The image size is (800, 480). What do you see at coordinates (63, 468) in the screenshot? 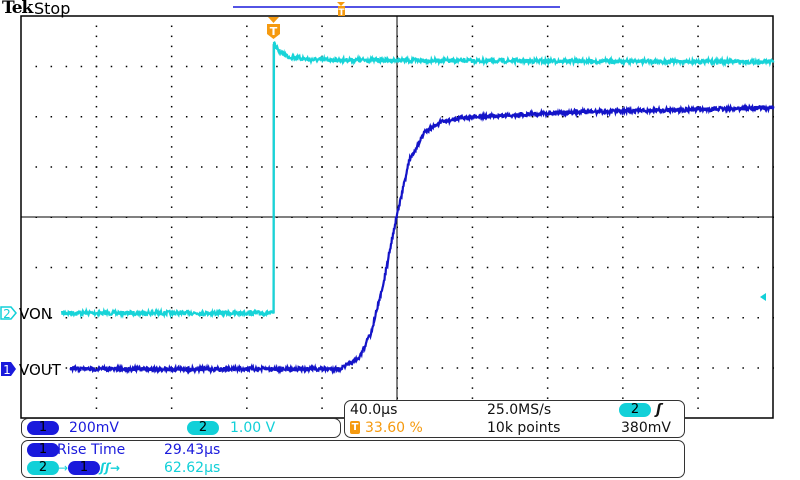
I see `arrow-icon: →` at bounding box center [63, 468].